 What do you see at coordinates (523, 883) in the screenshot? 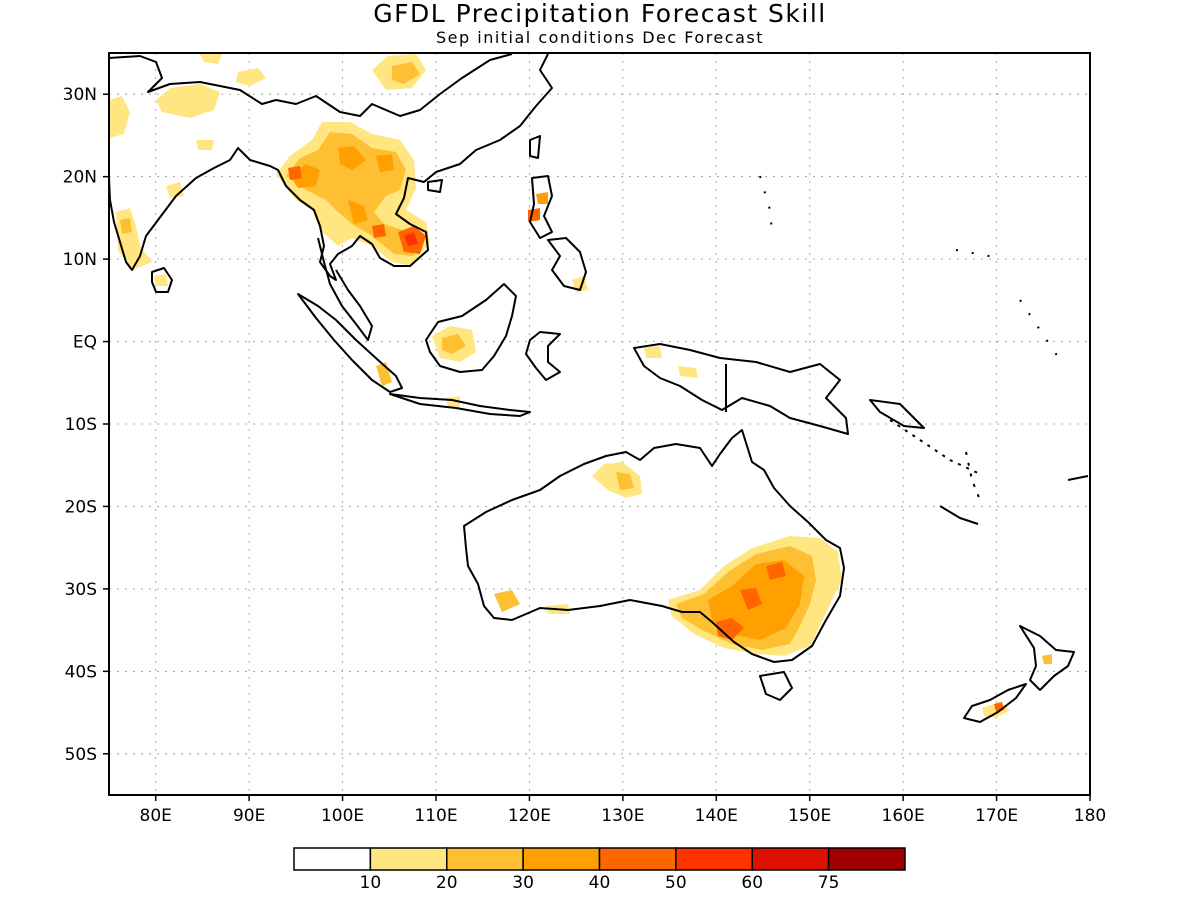
I see `colorbar-label: 30` at bounding box center [523, 883].